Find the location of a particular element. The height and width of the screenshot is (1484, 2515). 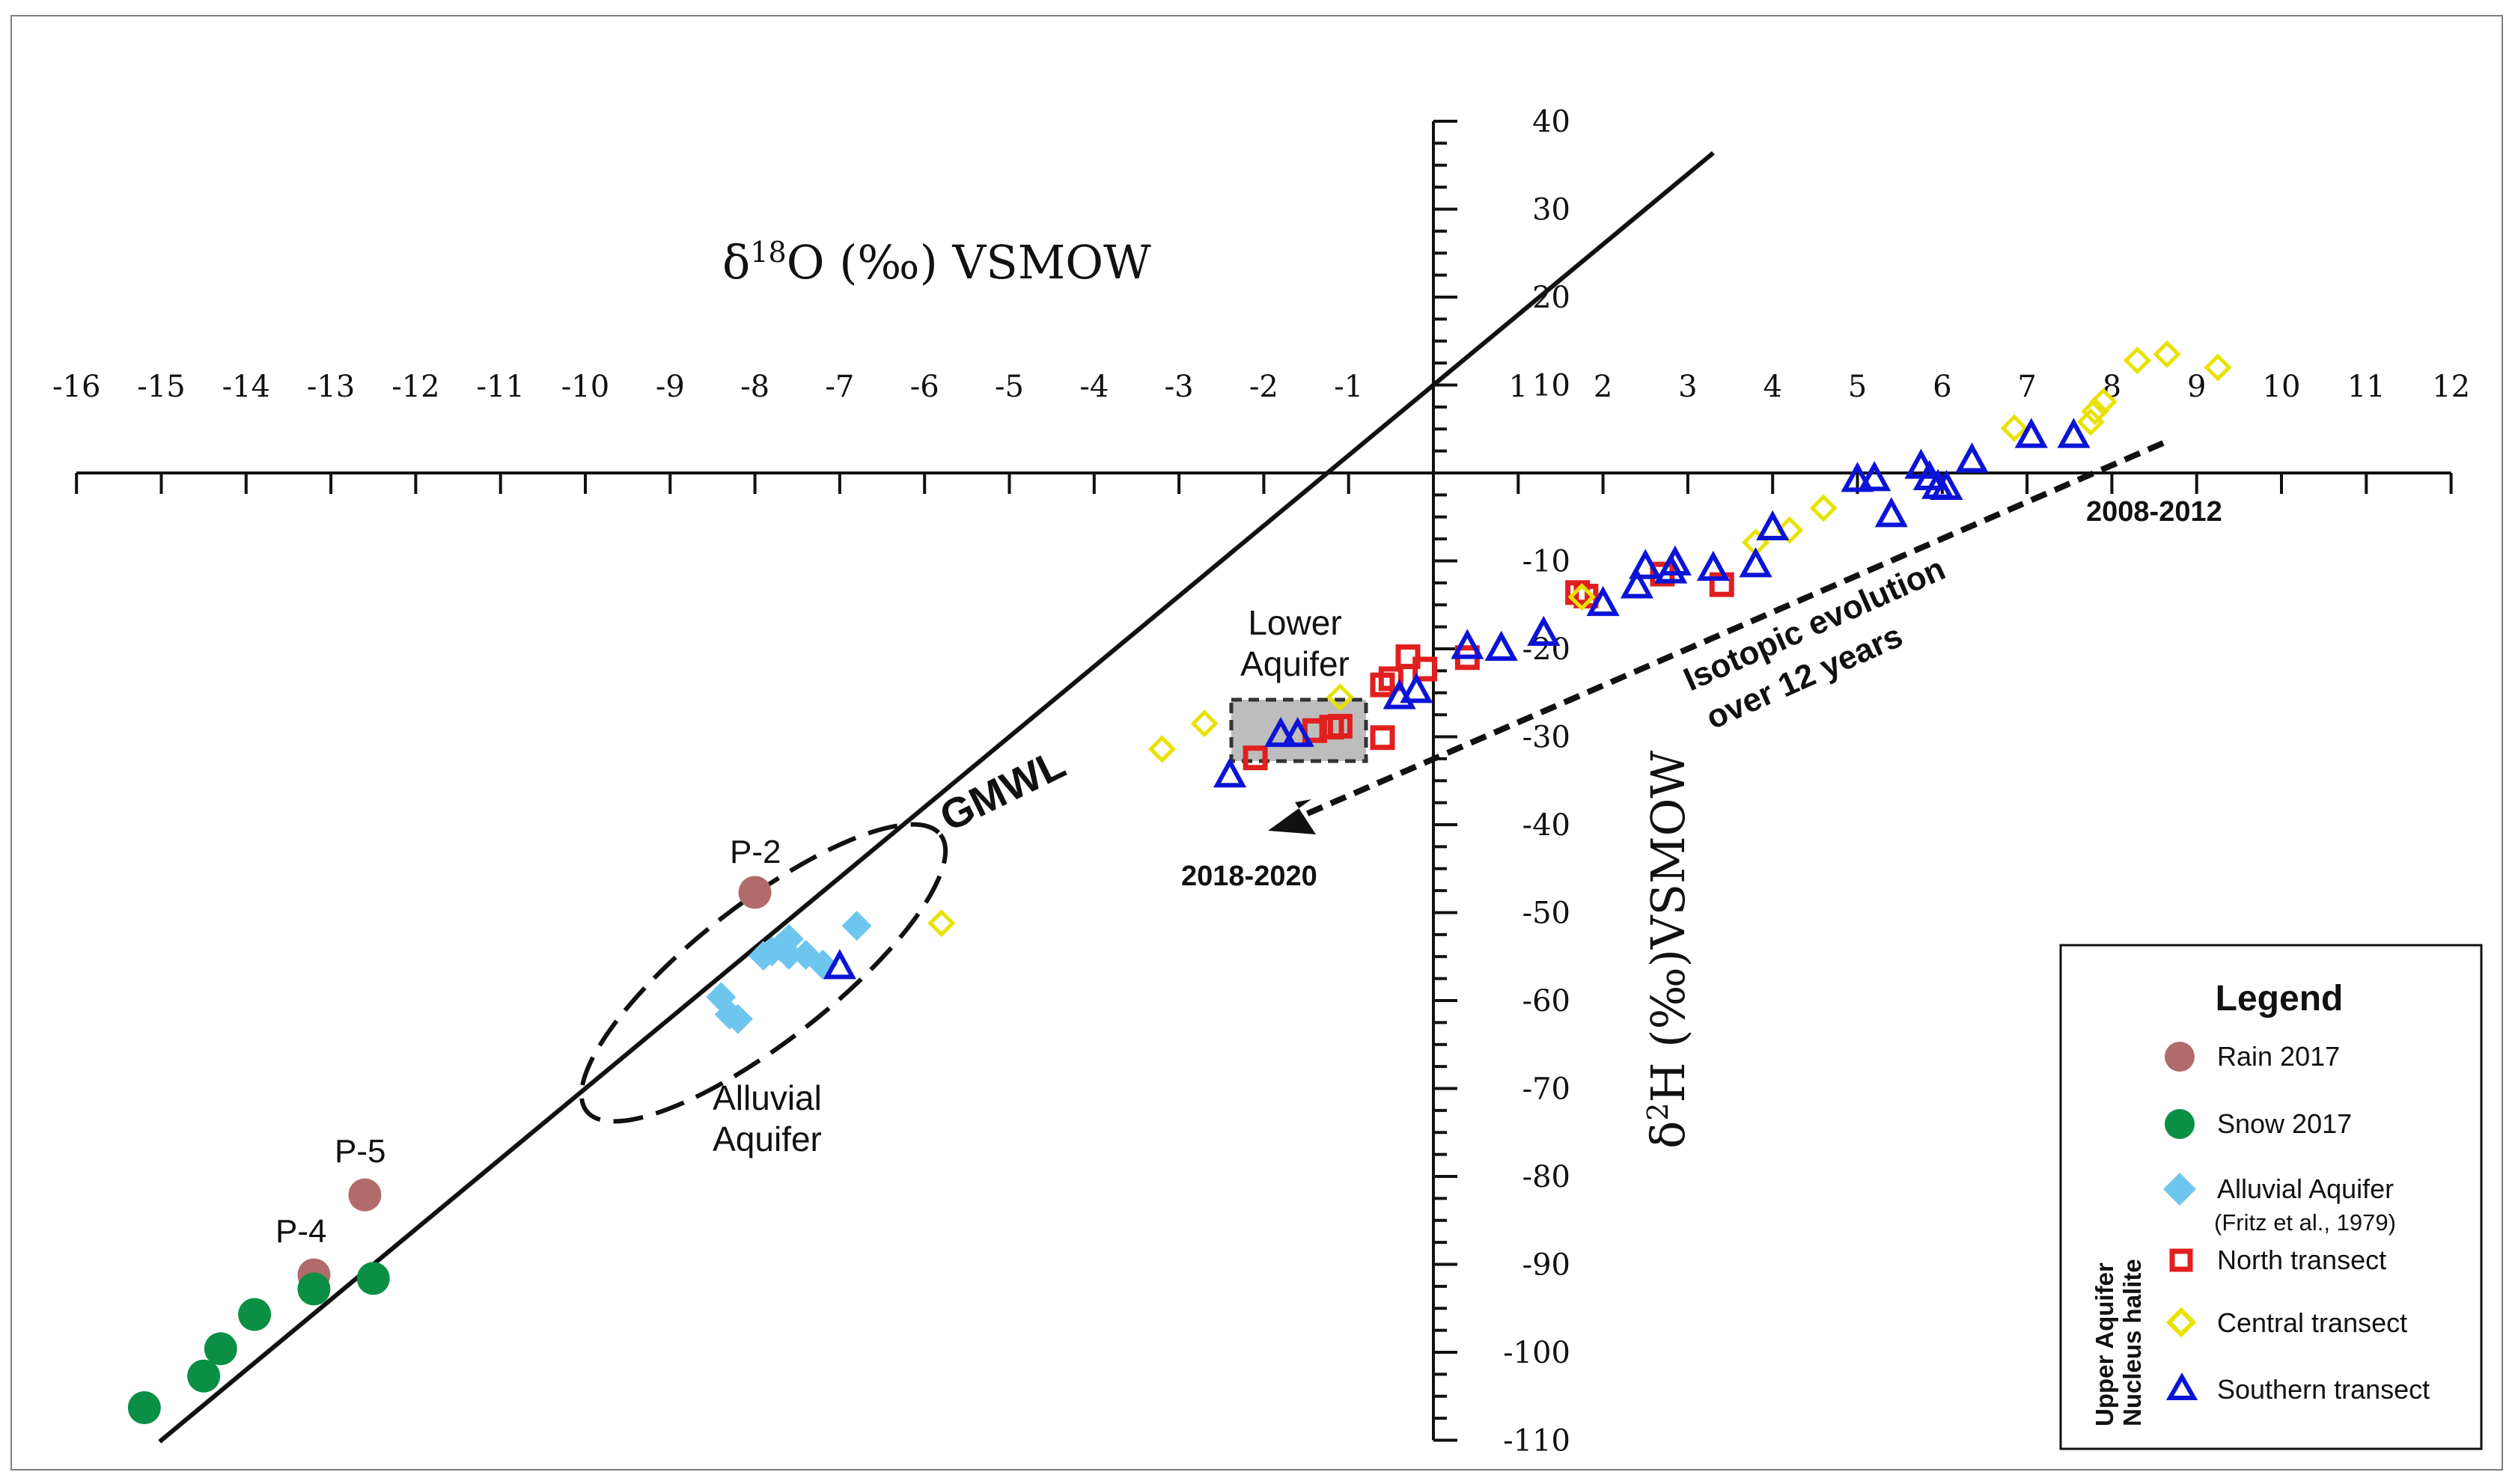

legend-marker-southern is located at coordinates (2181, 1386).